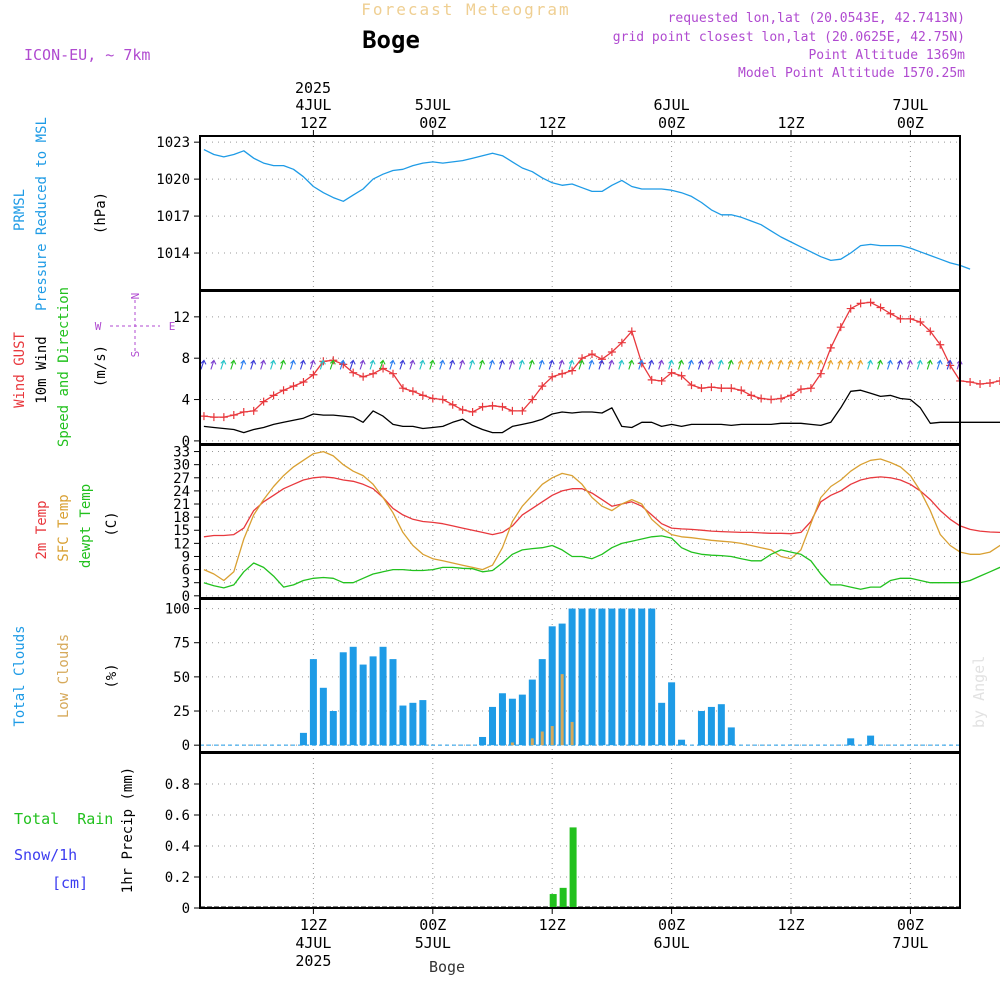 Image resolution: width=1000 pixels, height=1004 pixels. I want to click on top-year: 2025, so click(313, 88).